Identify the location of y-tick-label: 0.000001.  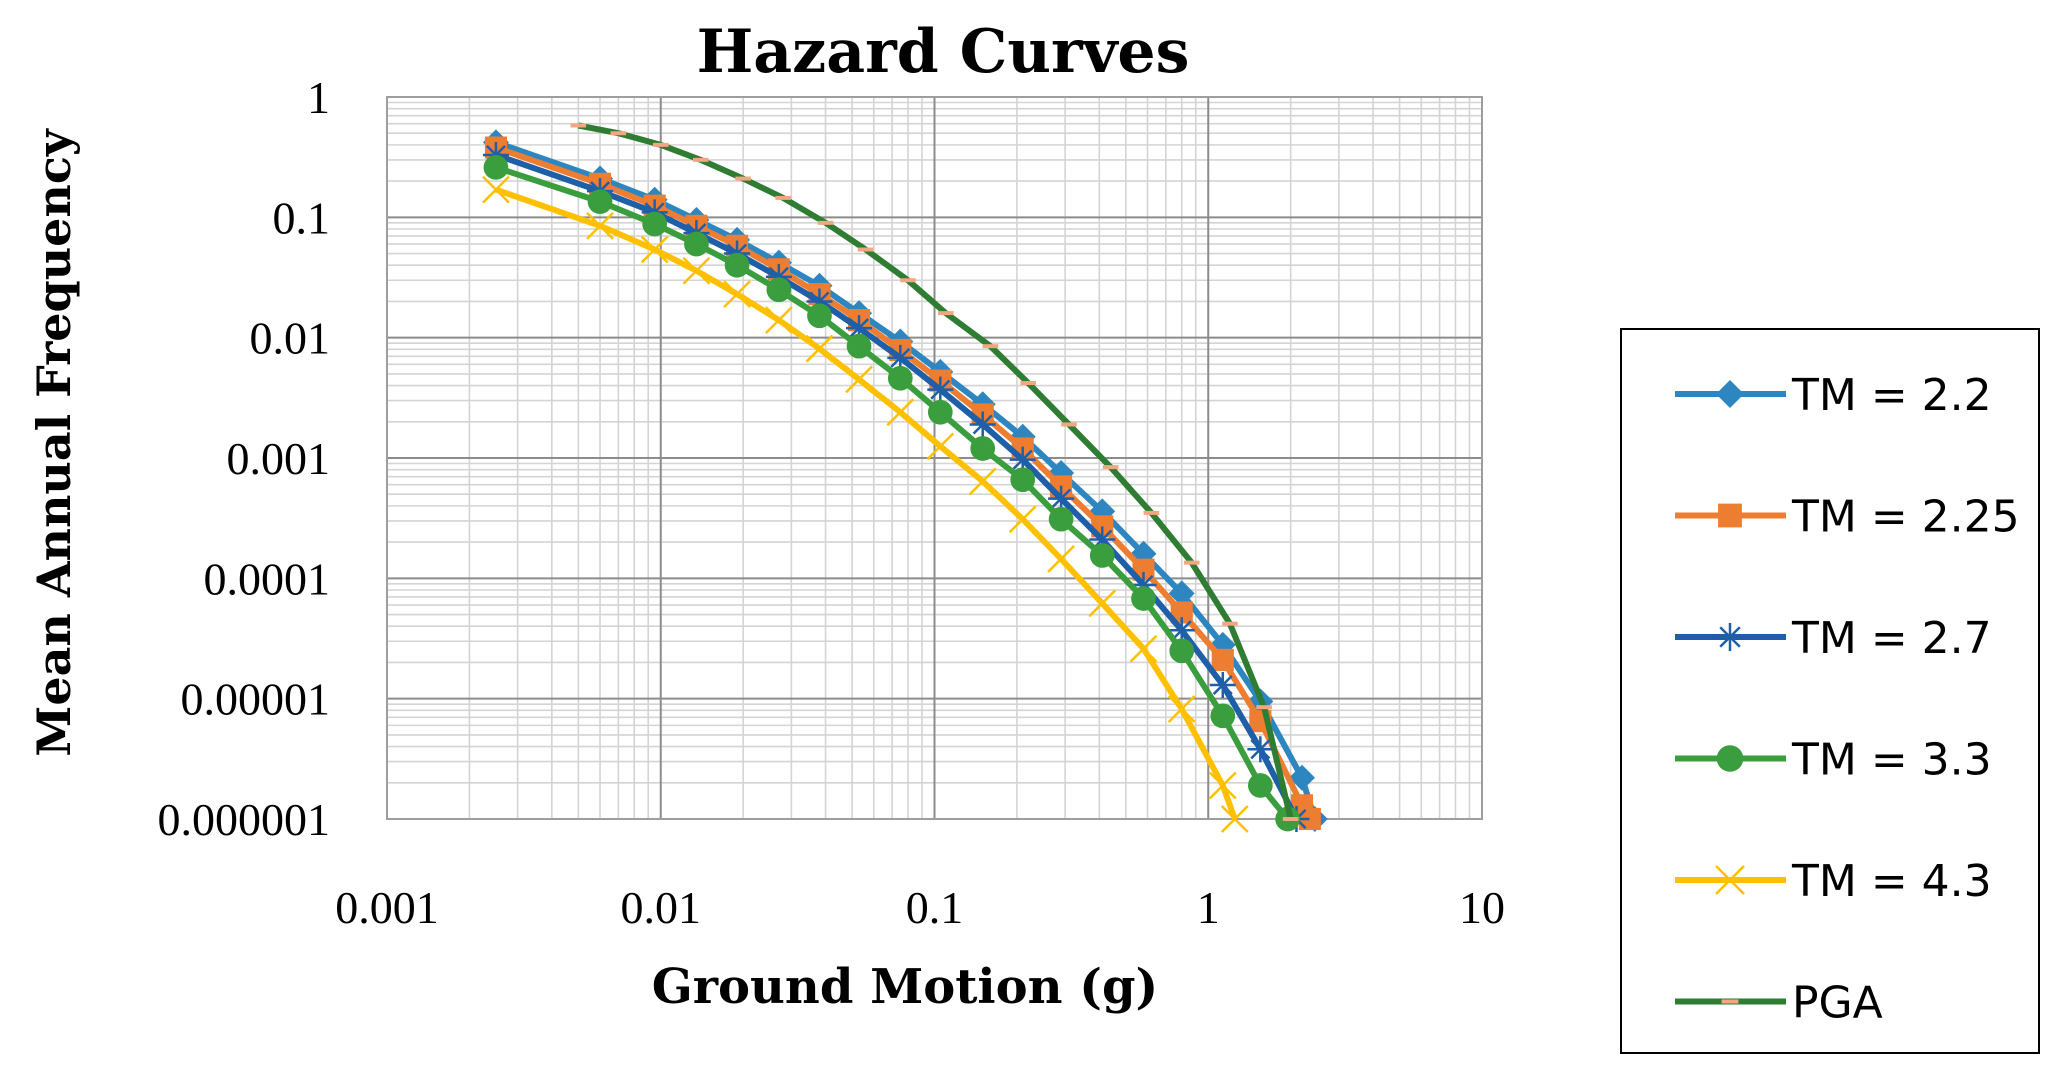
(244, 819).